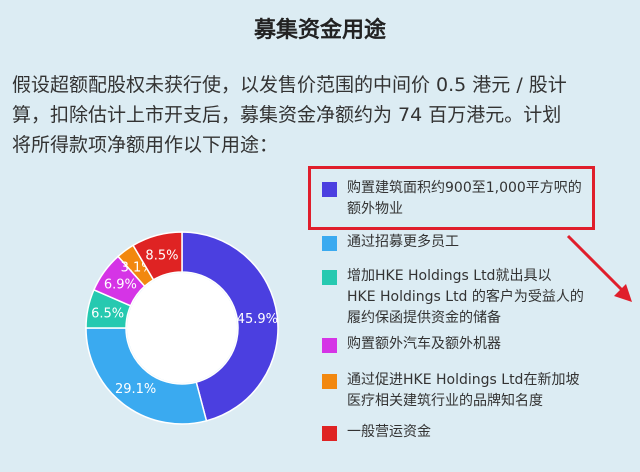 The image size is (640, 472). I want to click on legend-label-line: 通过招募更多员工, so click(403, 242).